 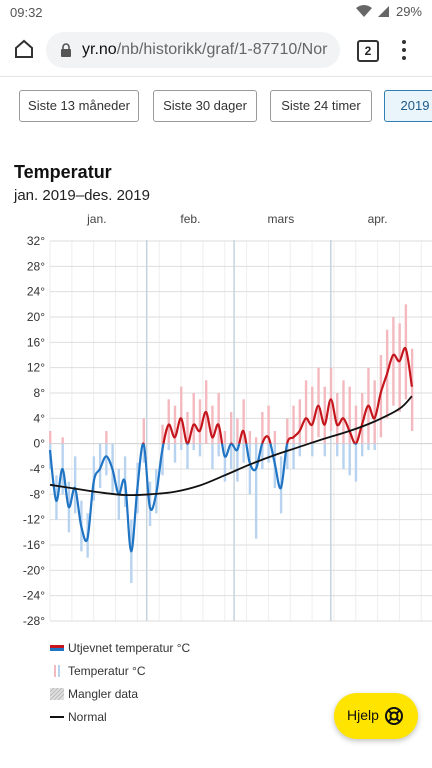 I want to click on y-tick-label: -24°, so click(x=34, y=596).